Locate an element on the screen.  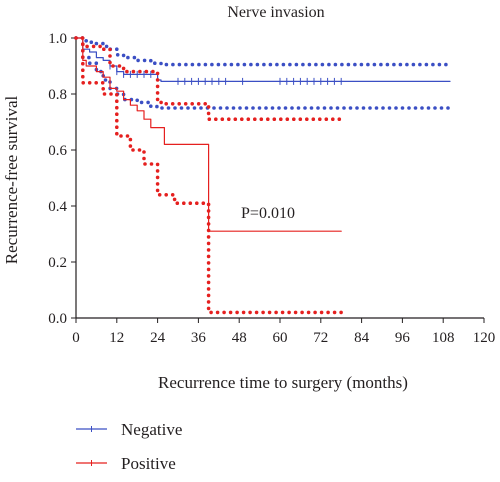
y-tick-label: 0.0 is located at coordinates (57, 319).